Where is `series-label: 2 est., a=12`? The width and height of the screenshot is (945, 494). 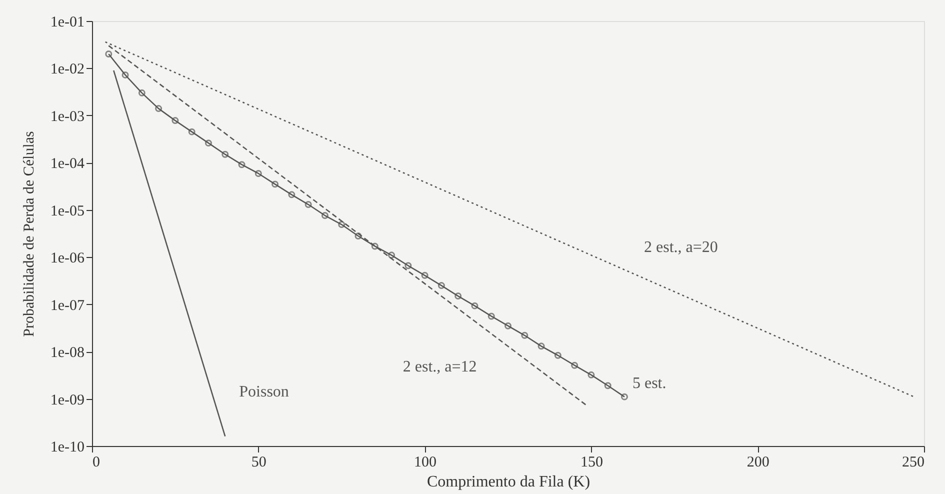
series-label: 2 est., a=12 is located at coordinates (439, 367).